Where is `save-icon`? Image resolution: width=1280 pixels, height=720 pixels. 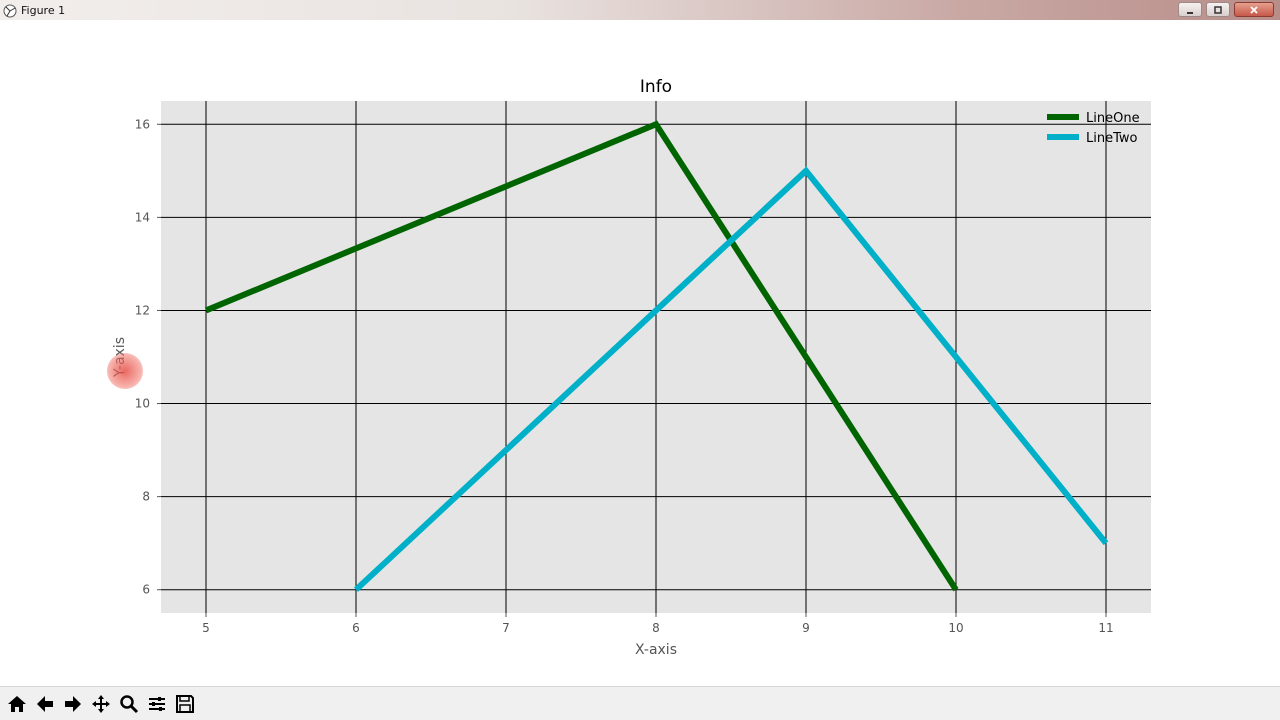
save-icon is located at coordinates (185, 703).